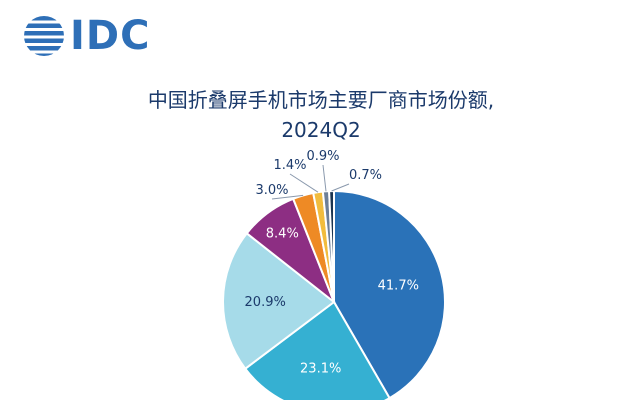 Image resolution: width=642 pixels, height=400 pixels. I want to click on slice-label: 3.0%, so click(271, 190).